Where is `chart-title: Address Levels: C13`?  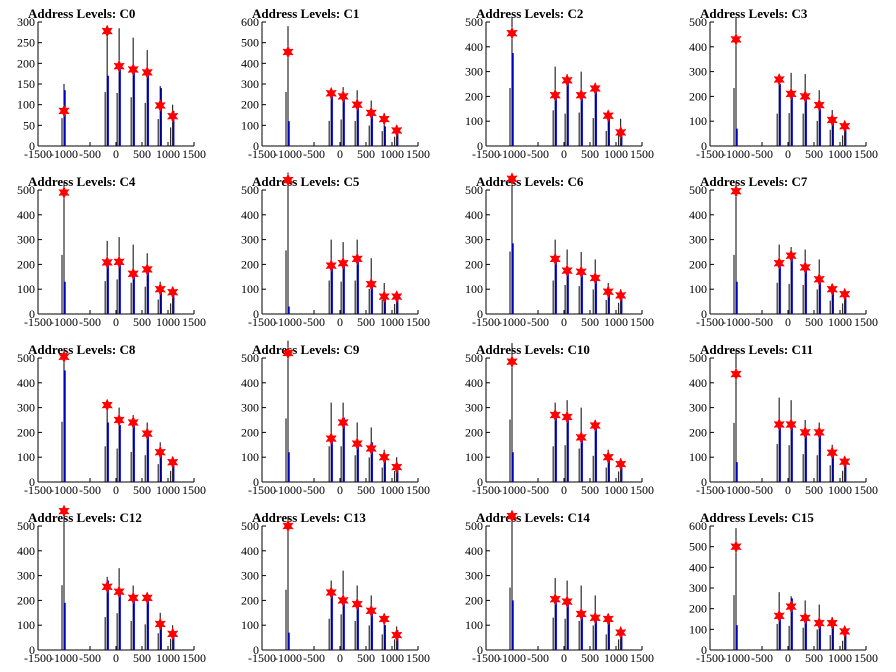 chart-title: Address Levels: C13 is located at coordinates (309, 517).